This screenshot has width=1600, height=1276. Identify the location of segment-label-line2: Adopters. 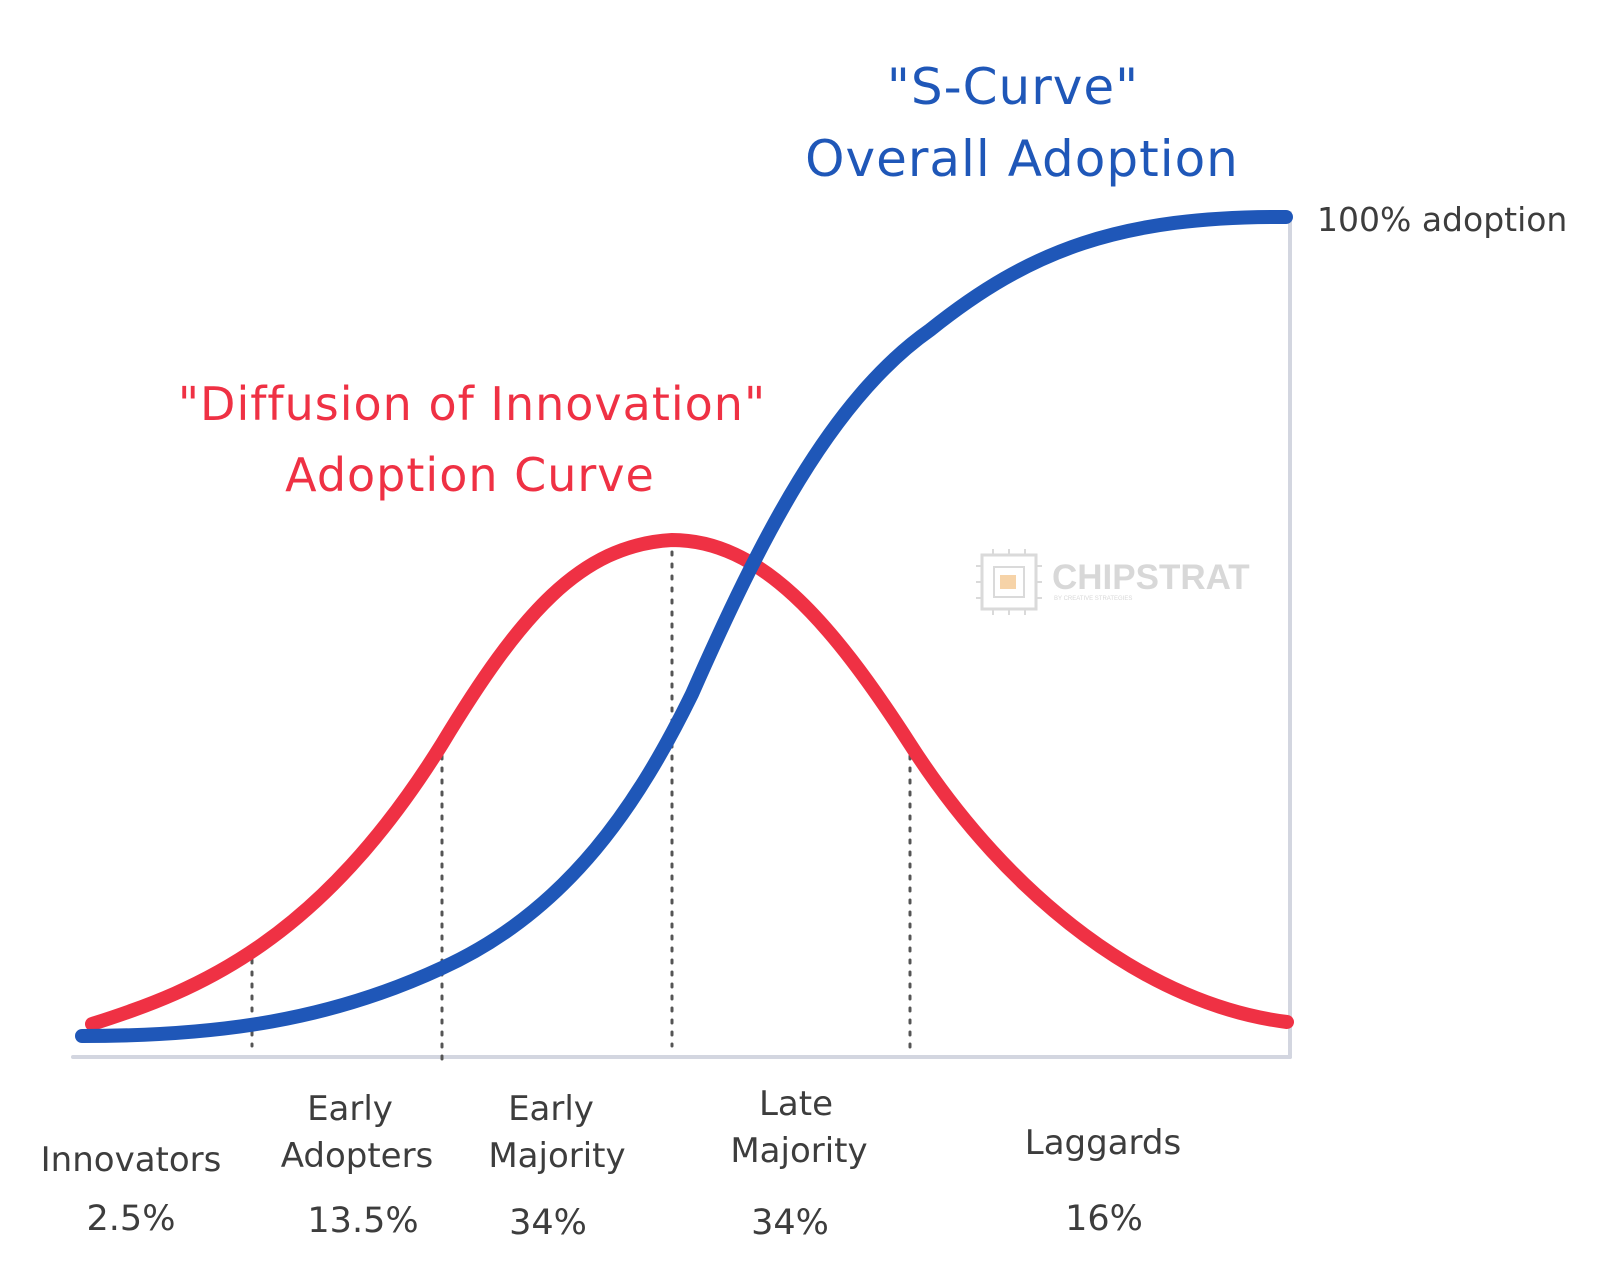
(357, 1156).